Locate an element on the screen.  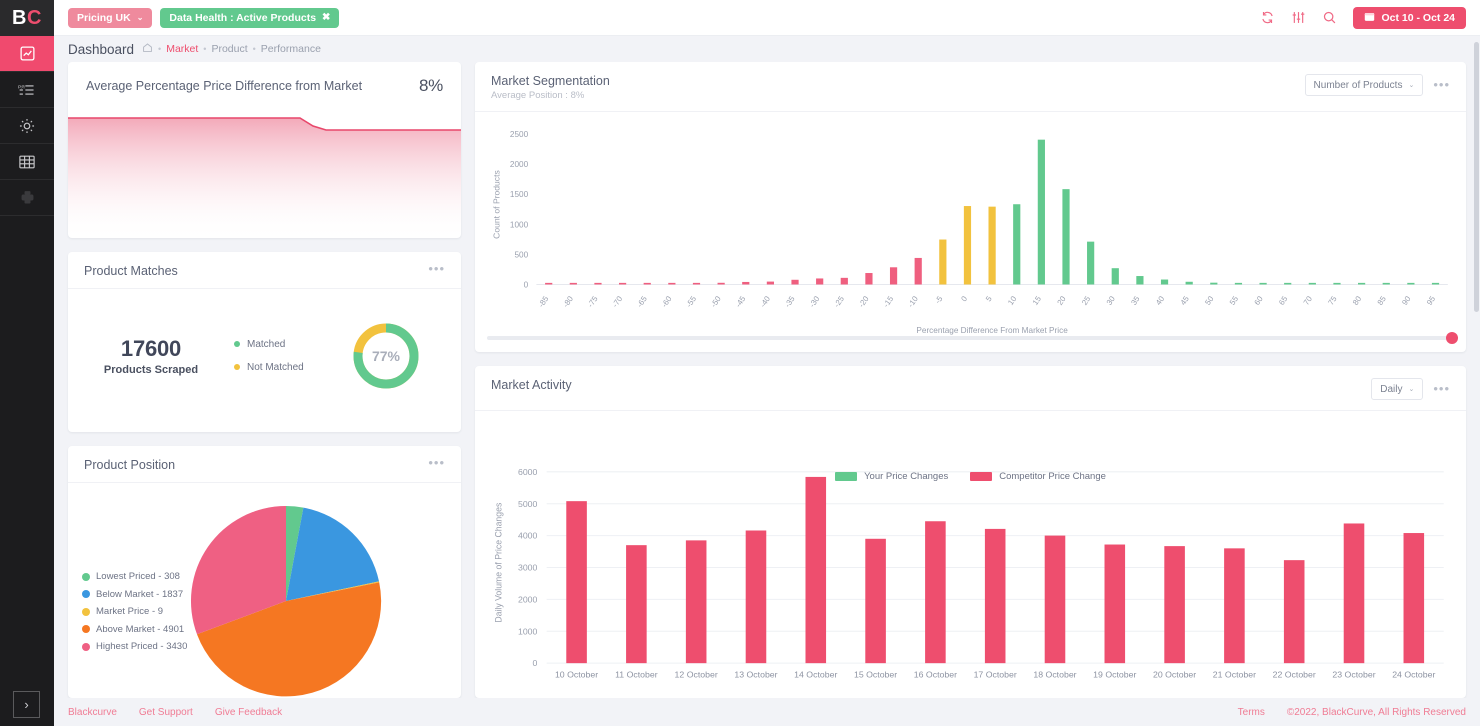
svg-text: 5000 is located at coordinates (528, 504).